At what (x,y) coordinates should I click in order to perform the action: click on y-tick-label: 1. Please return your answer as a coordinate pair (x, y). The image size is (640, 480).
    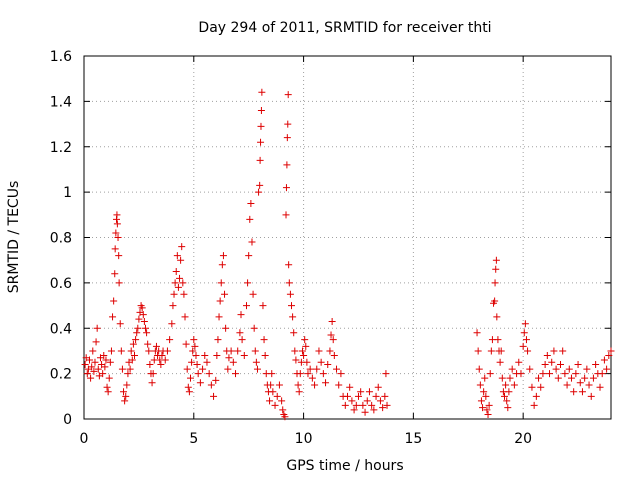
    Looking at the image, I should click on (67, 193).